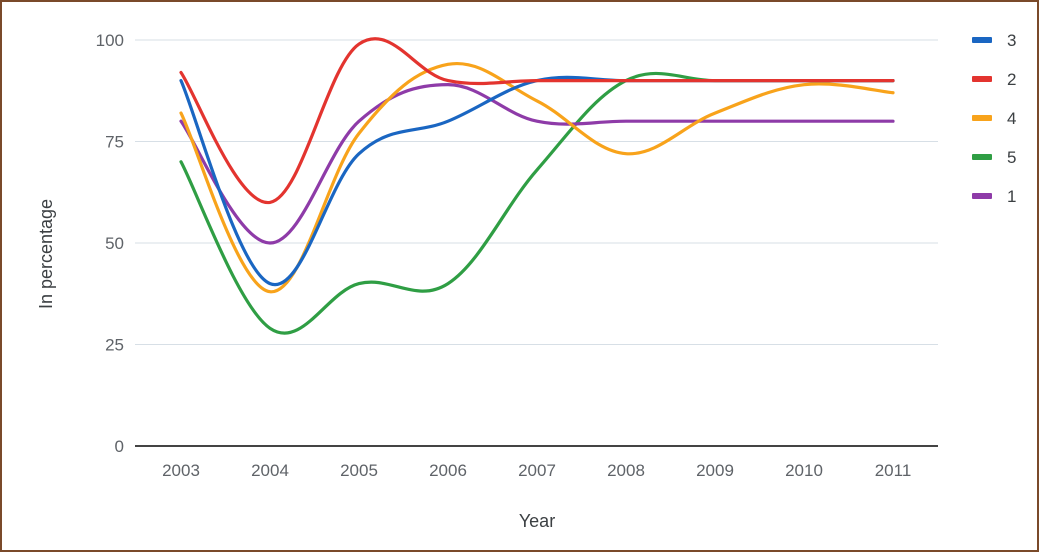 This screenshot has width=1039, height=552. I want to click on x-axis-ticks: 2003 2004 2005 2006 2007 2008 2009 2010 2011, so click(536, 470).